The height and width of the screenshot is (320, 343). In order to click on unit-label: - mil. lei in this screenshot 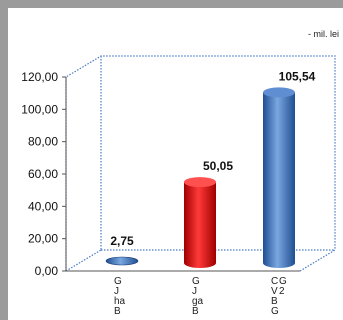, I will do `click(323, 34)`.